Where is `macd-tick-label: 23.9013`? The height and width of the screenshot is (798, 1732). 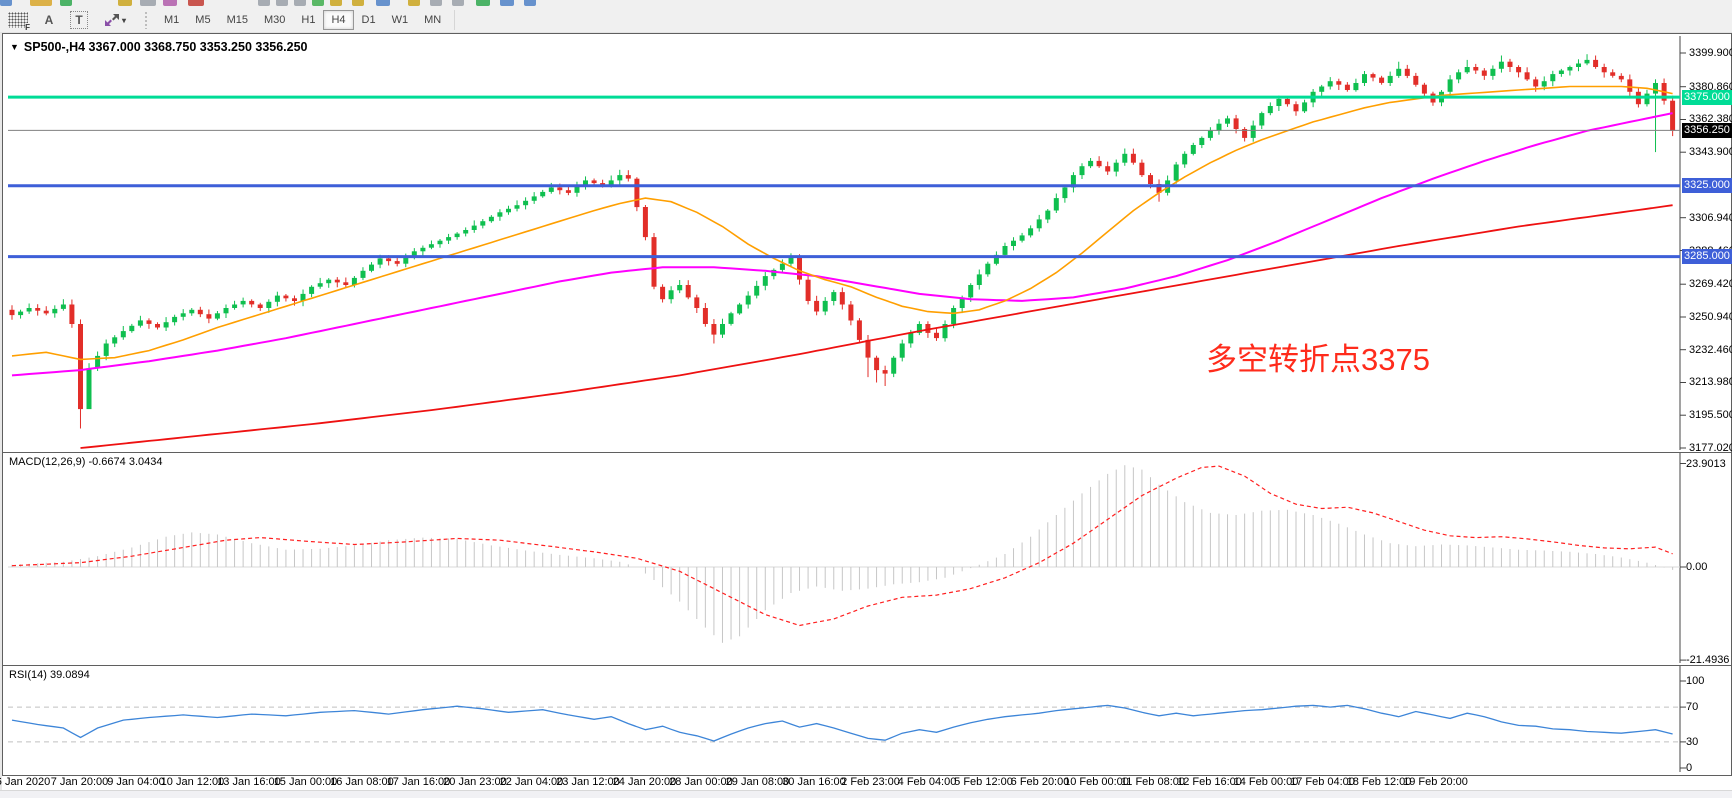
macd-tick-label: 23.9013 is located at coordinates (1706, 463).